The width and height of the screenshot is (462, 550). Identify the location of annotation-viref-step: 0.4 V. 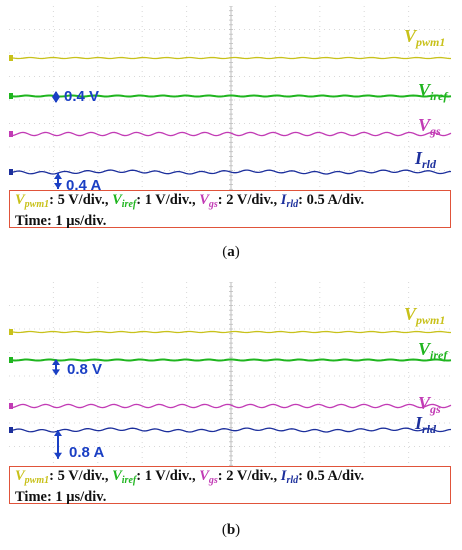
(82, 96).